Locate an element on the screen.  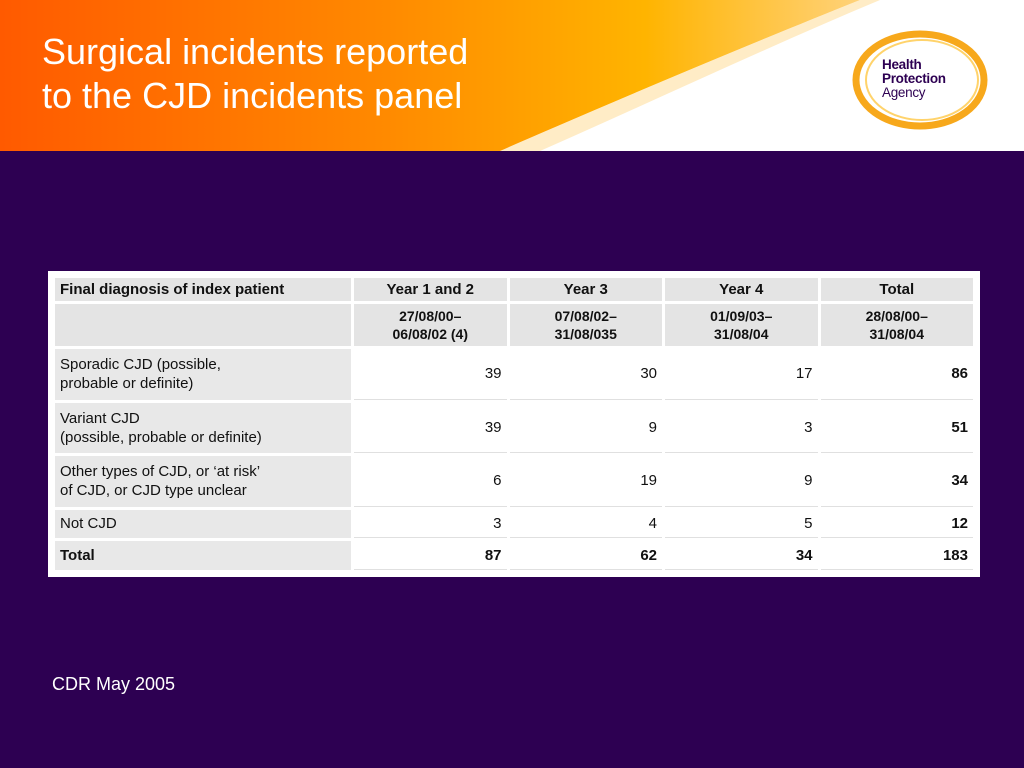
cell-year-3: 19 is located at coordinates (585, 481).